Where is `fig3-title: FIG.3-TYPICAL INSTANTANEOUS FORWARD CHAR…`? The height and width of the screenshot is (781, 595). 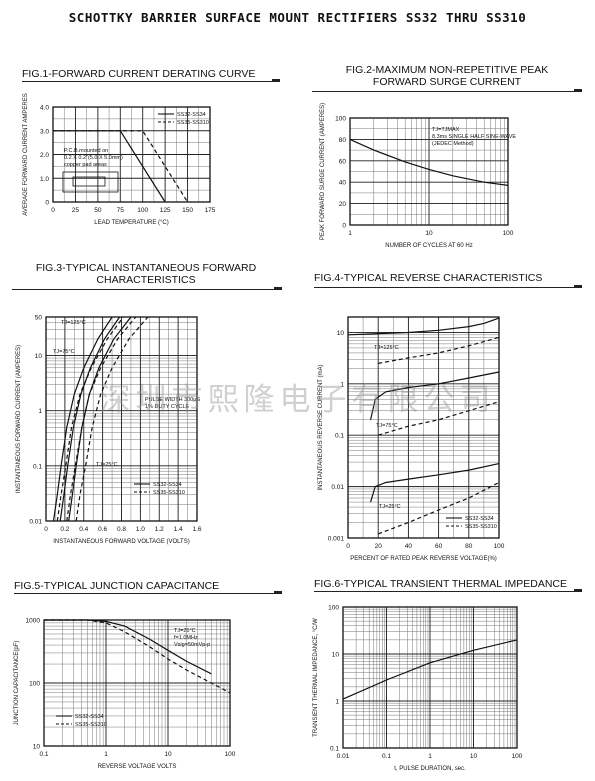 fig3-title: FIG.3-TYPICAL INSTANTANEOUS FORWARD CHAR… is located at coordinates (146, 274).